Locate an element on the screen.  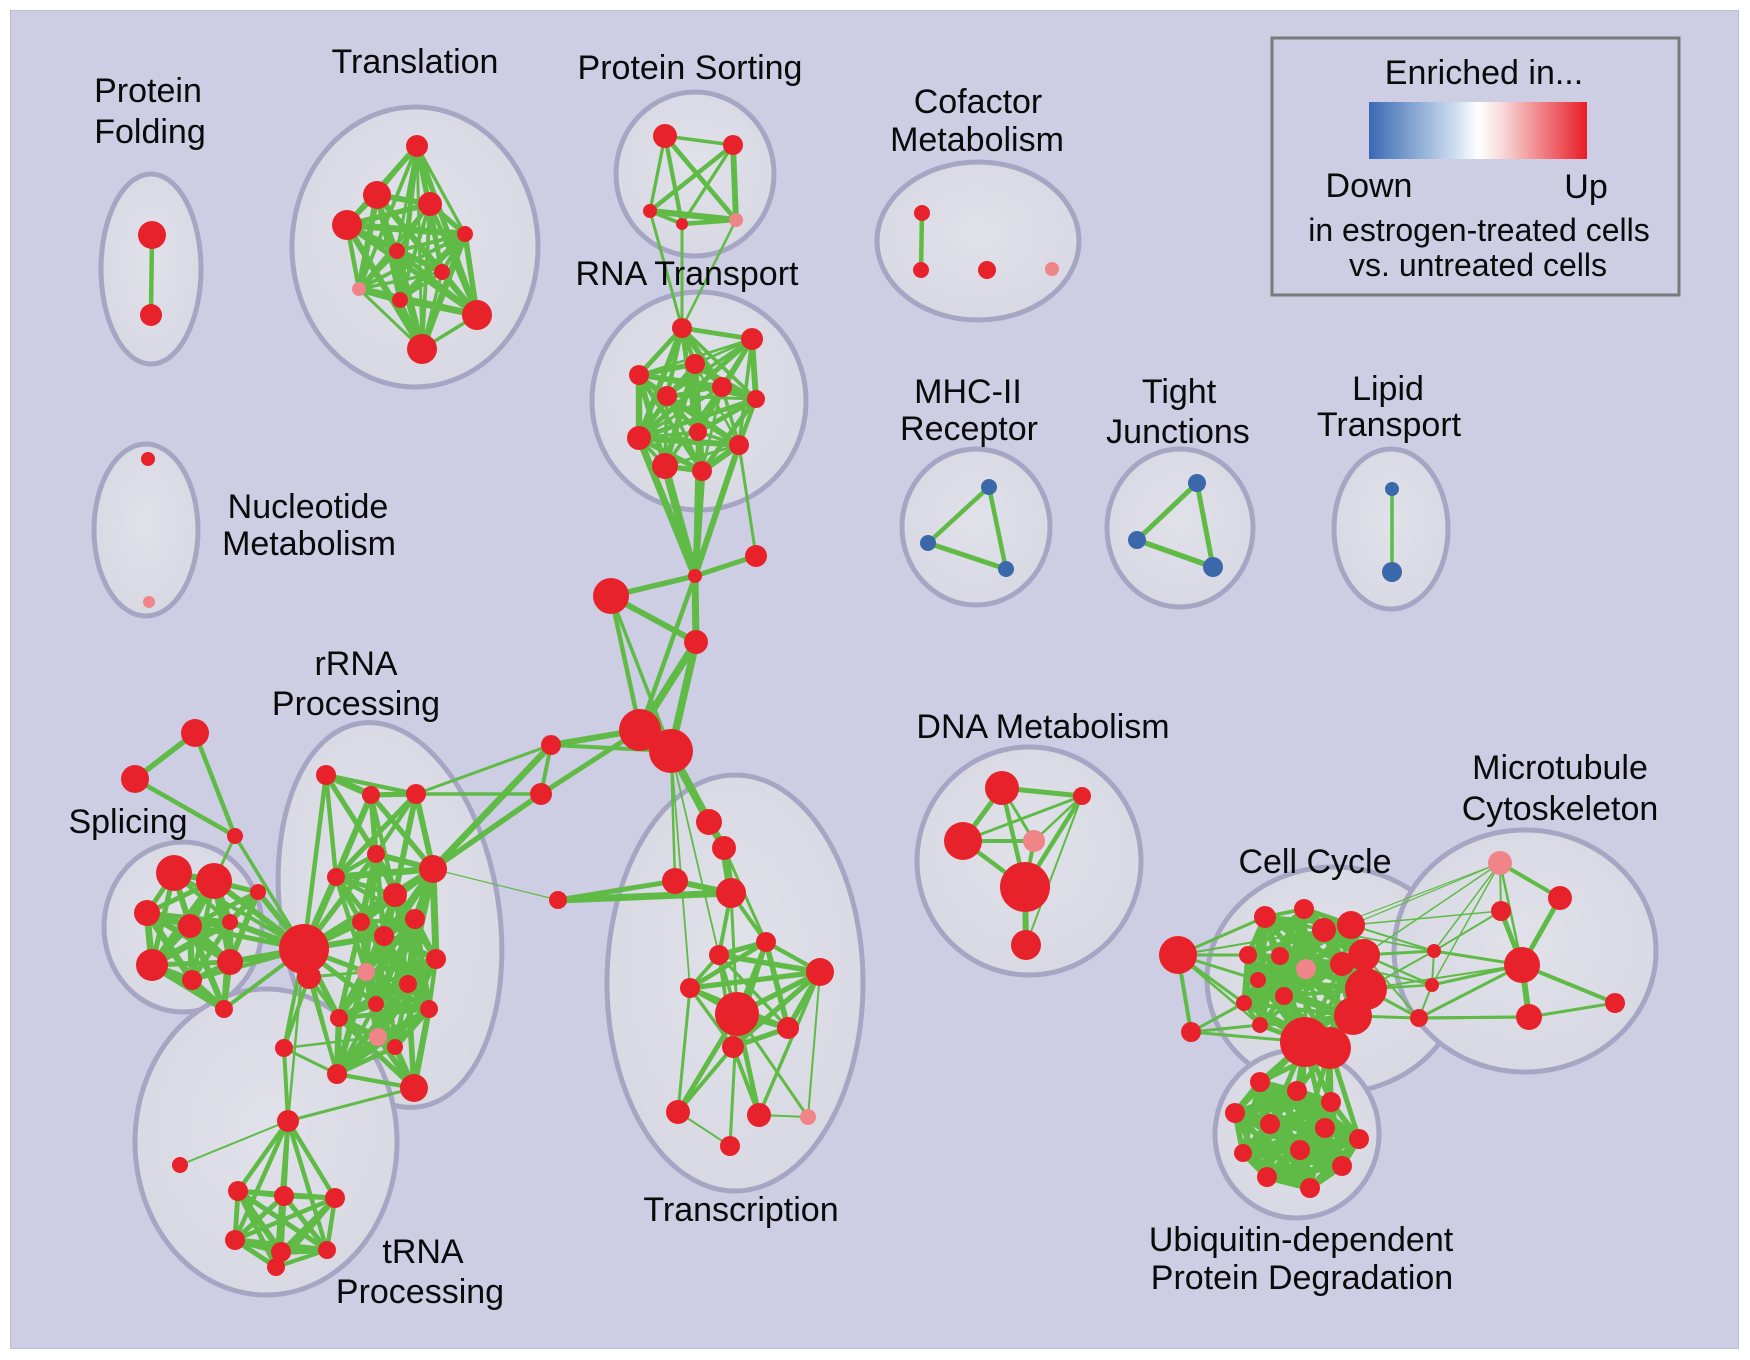
svg-text: Up is located at coordinates (1585, 187).